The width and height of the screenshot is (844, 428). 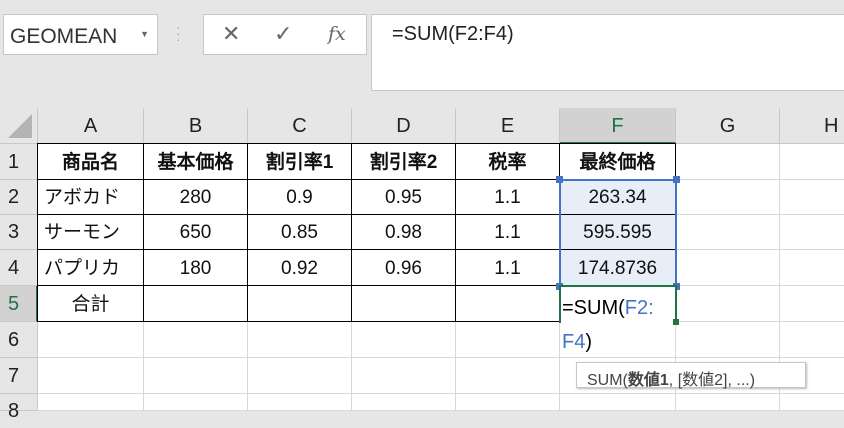 I want to click on drag-handle-icon: · · ·, so click(x=178, y=33).